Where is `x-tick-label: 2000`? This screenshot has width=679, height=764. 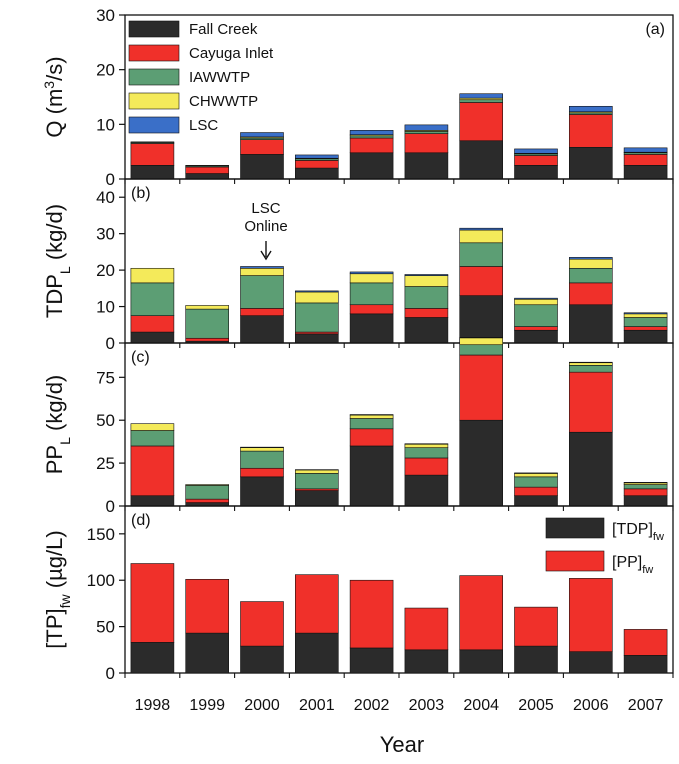
x-tick-label: 2000 is located at coordinates (262, 705).